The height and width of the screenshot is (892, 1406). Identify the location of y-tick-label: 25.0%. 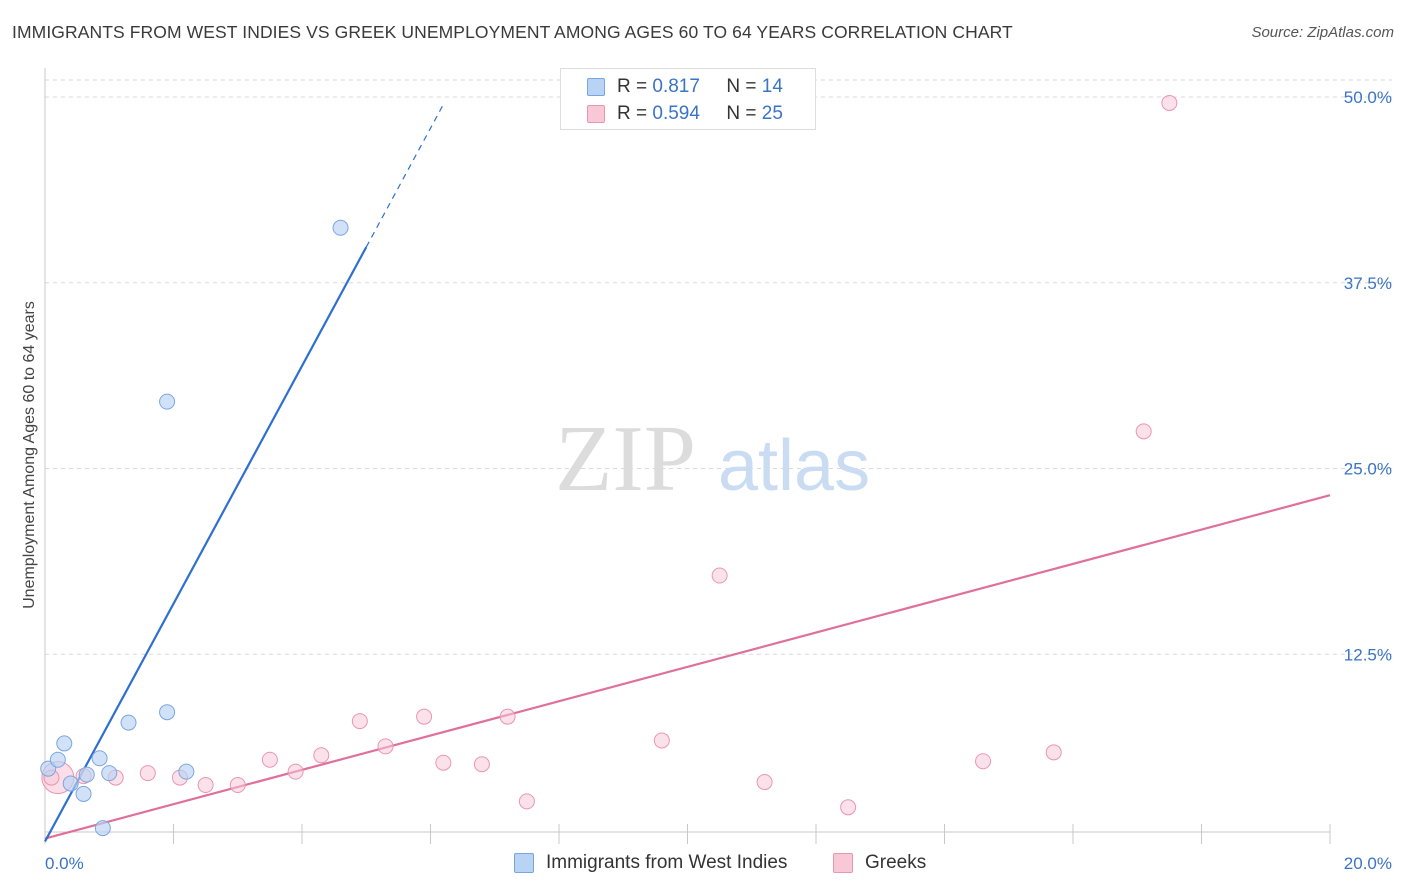
(1368, 469).